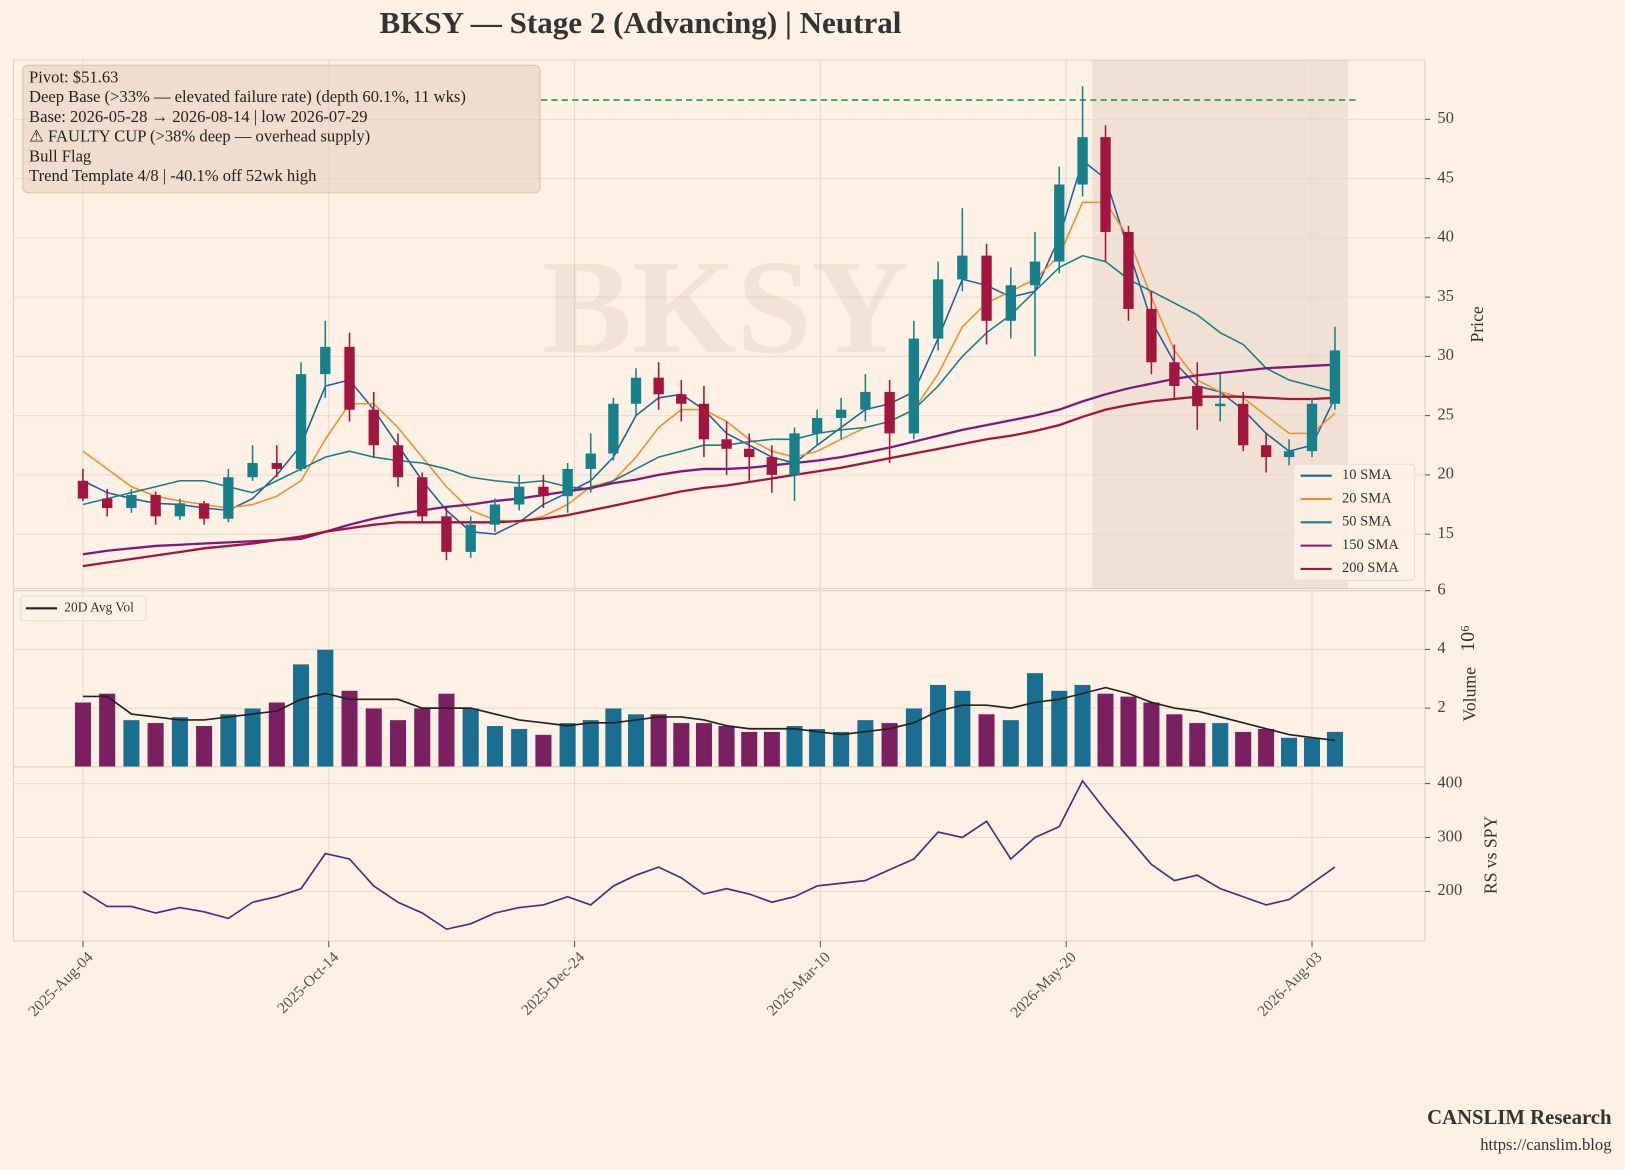  What do you see at coordinates (1449, 889) in the screenshot?
I see `y-tick-label: 200` at bounding box center [1449, 889].